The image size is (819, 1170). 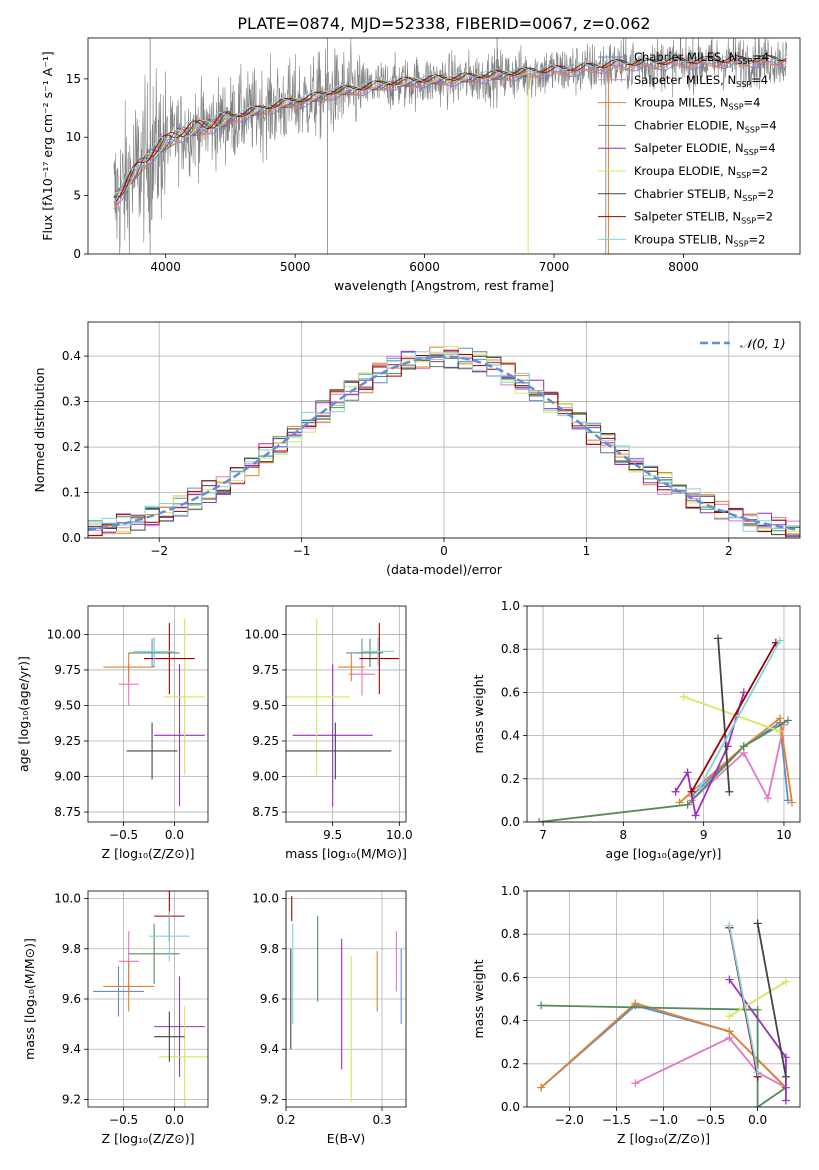 What do you see at coordinates (444, 551) in the screenshot?
I see `x-tick-label: 0` at bounding box center [444, 551].